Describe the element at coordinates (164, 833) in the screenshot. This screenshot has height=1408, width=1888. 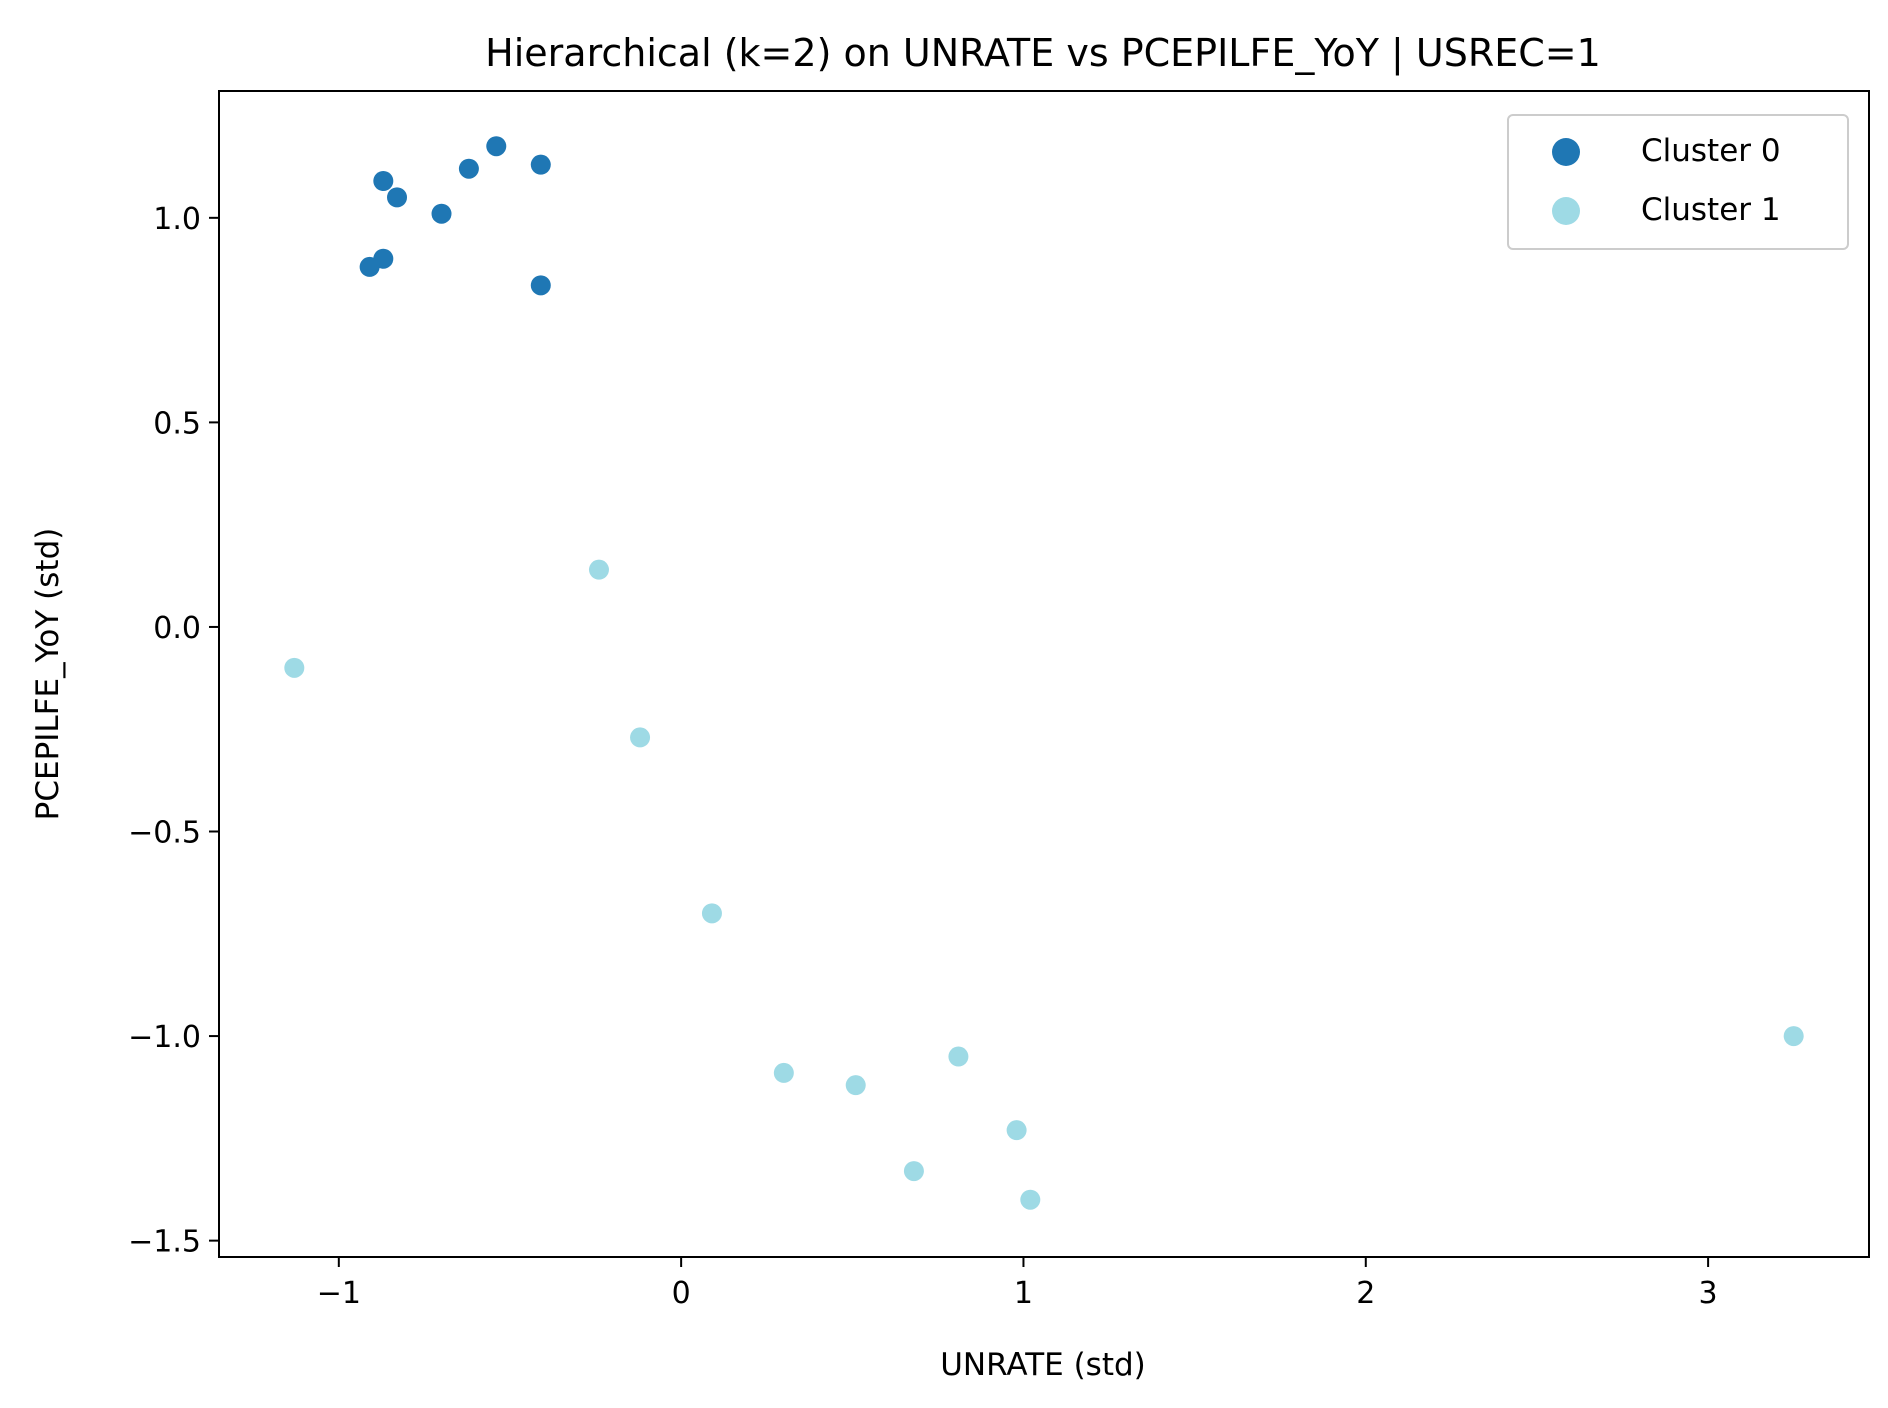
I see `y-tick-label: −0.5` at that location.